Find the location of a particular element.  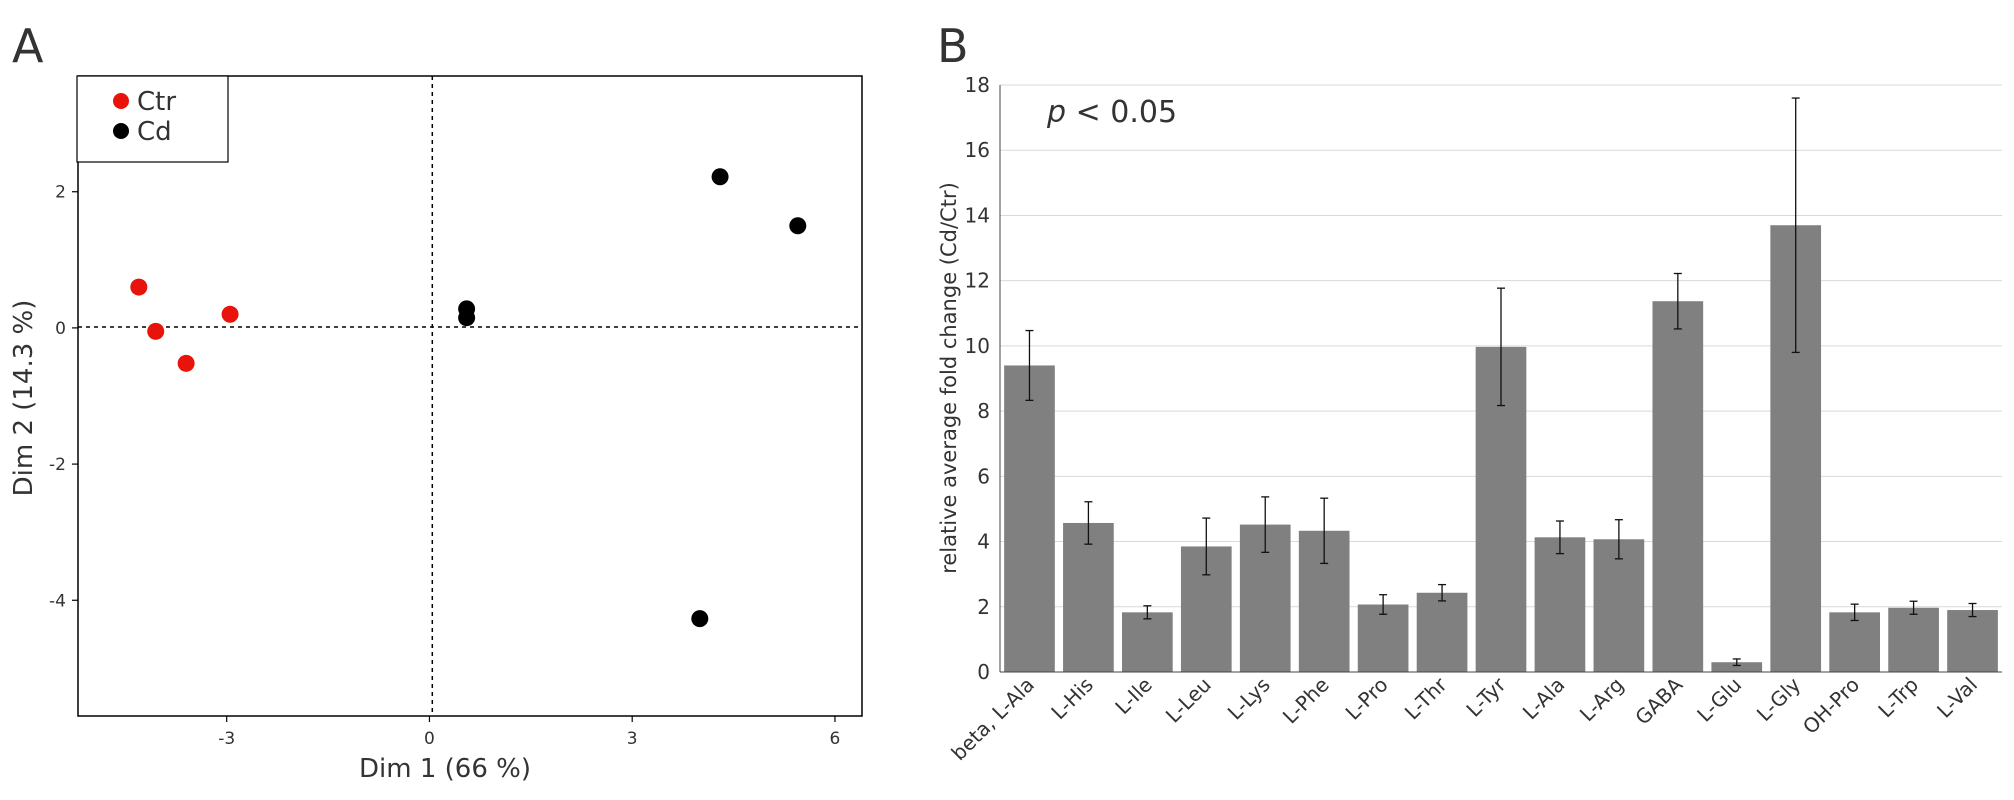

scatter-x-axis-ticks: -3 0 3 6 is located at coordinates (529, 732).